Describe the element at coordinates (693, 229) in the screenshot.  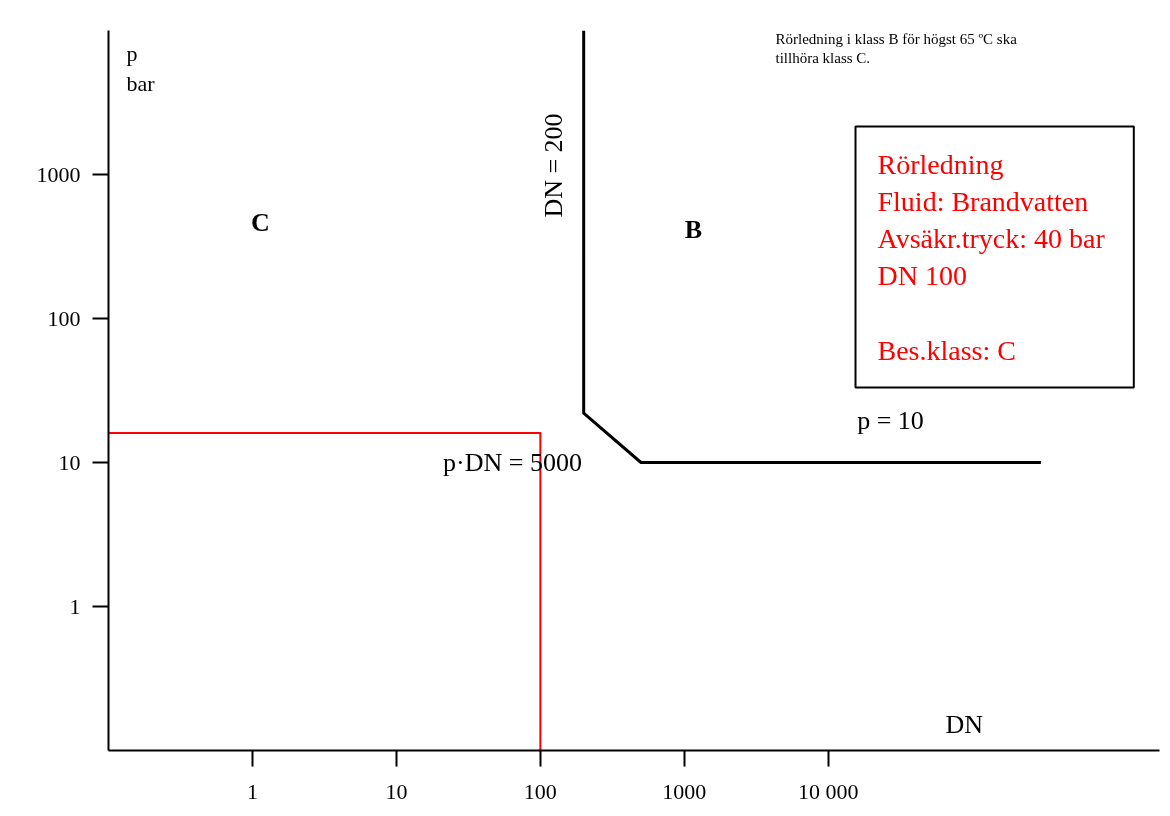
I see `annotation: B` at that location.